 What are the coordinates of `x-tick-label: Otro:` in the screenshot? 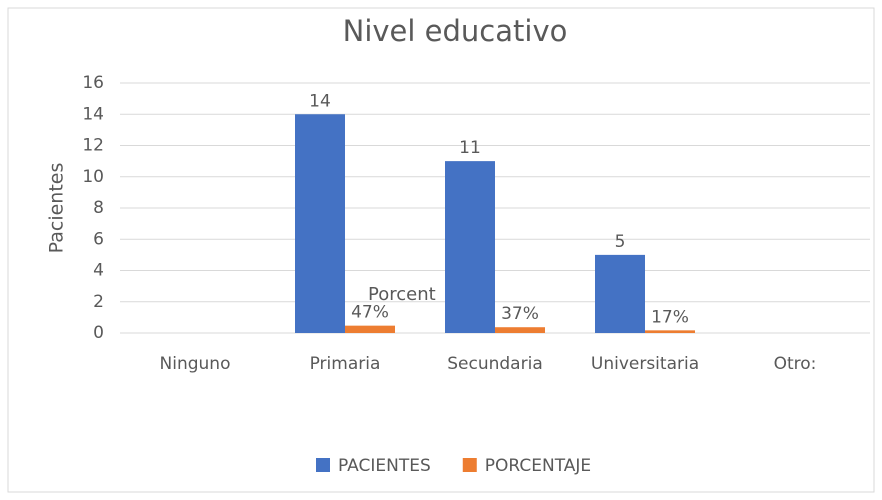 It's located at (795, 364).